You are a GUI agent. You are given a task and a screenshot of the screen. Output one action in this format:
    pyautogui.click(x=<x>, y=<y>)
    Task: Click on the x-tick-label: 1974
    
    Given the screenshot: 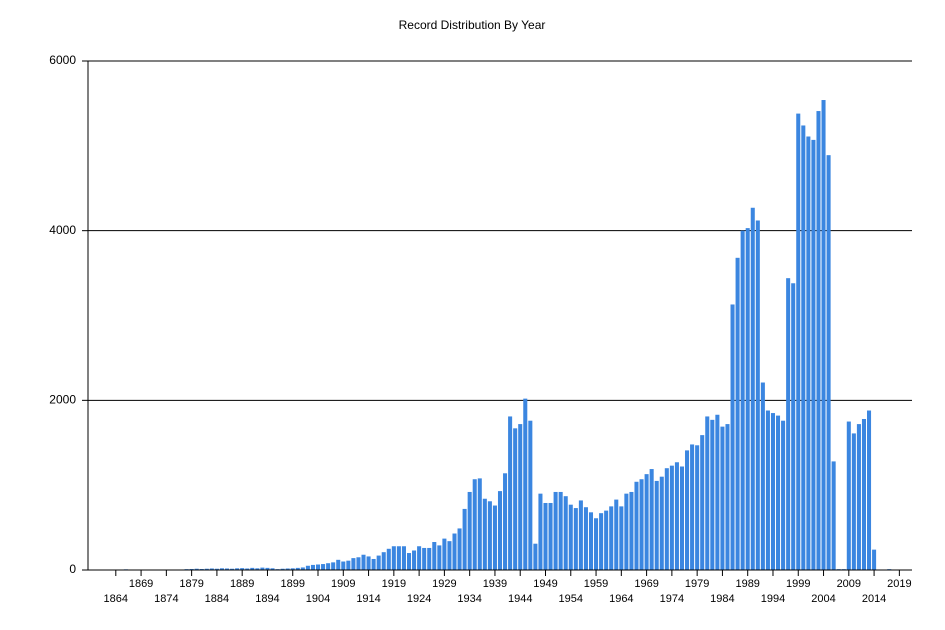 What is the action you would take?
    pyautogui.click(x=672, y=599)
    